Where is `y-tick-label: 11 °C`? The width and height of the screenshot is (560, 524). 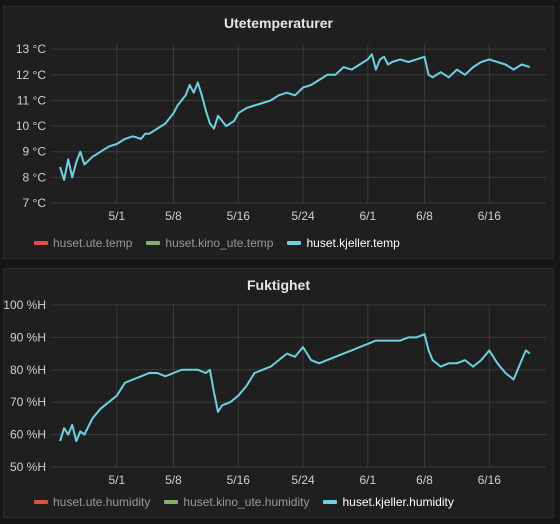 y-tick-label: 11 °C is located at coordinates (32, 100).